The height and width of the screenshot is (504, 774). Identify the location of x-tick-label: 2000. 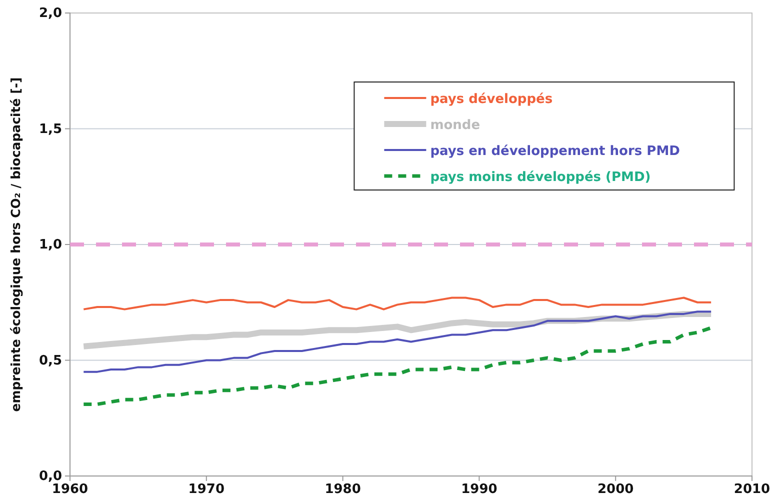
(616, 490).